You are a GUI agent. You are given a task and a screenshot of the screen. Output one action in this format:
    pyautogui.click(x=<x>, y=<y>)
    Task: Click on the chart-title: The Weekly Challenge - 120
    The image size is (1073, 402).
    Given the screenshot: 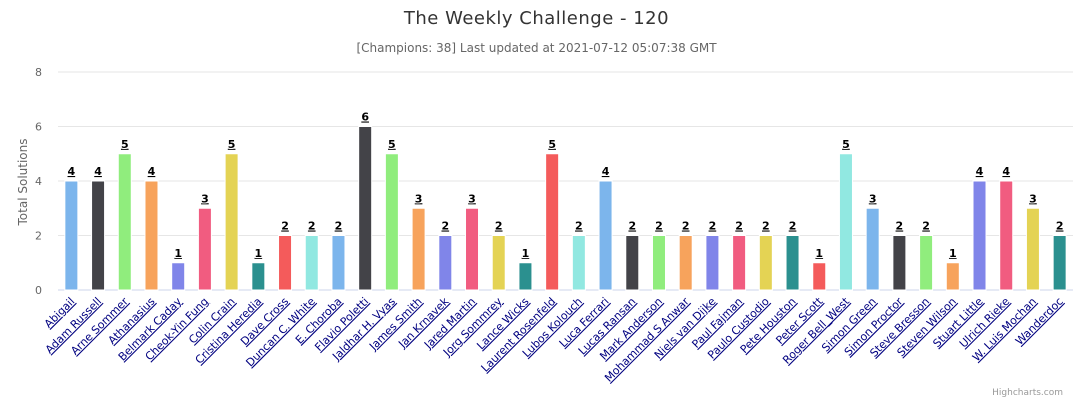 What is the action you would take?
    pyautogui.click(x=536, y=18)
    